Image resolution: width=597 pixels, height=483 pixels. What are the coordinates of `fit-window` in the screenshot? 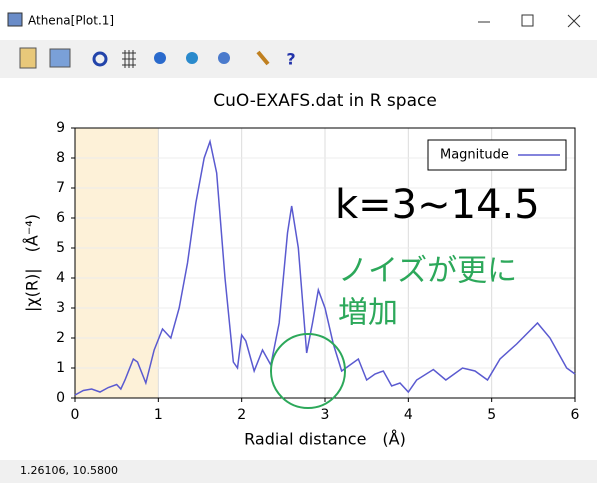 It's located at (117, 263).